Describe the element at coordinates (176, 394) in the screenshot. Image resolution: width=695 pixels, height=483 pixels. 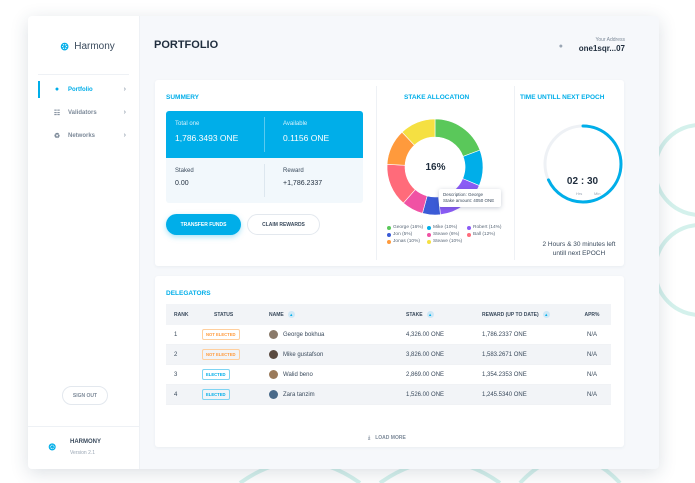
I see `cell-rank: 4` at that location.